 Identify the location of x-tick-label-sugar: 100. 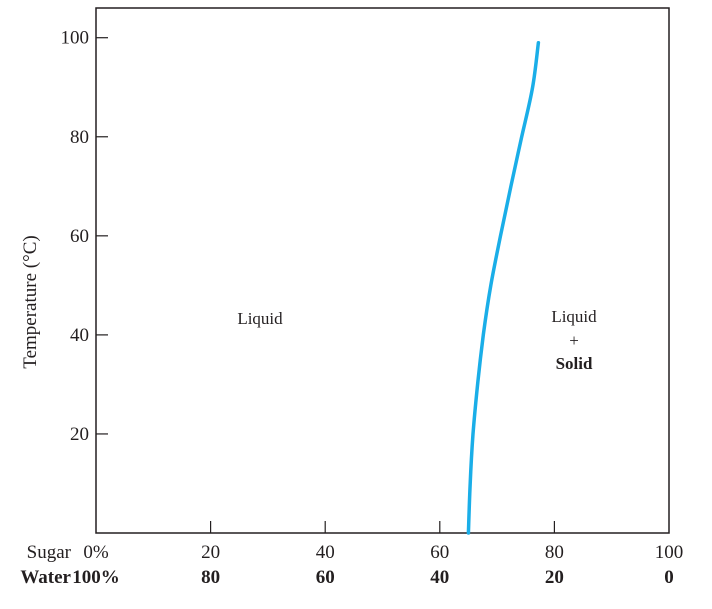
(669, 552).